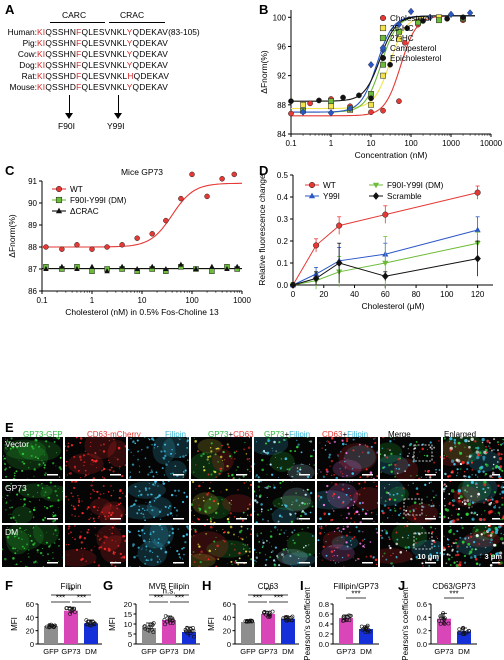 The image size is (504, 660). What do you see at coordinates (283, 175) in the screenshot?
I see `y-tick-label: 0.5` at bounding box center [283, 175].